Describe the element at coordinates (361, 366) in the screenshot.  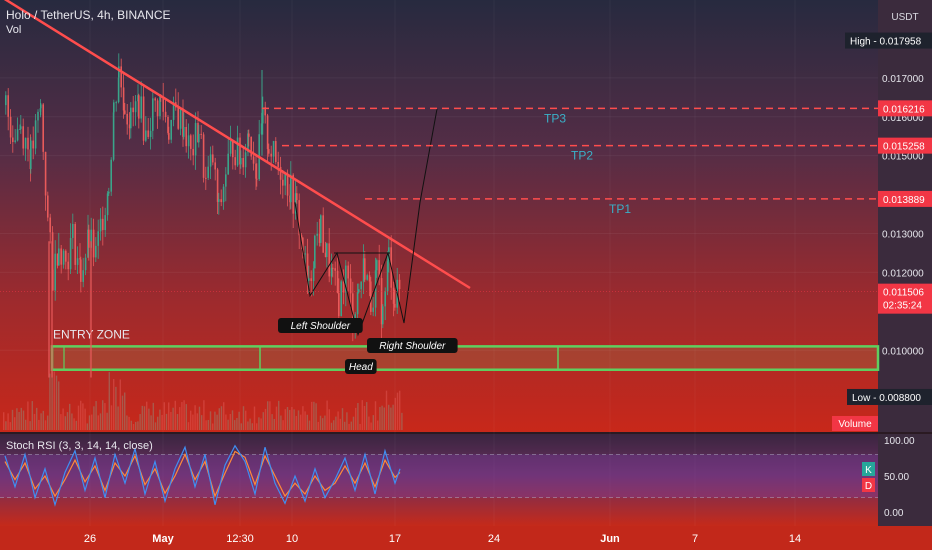
I see `head-label-bg` at that location.